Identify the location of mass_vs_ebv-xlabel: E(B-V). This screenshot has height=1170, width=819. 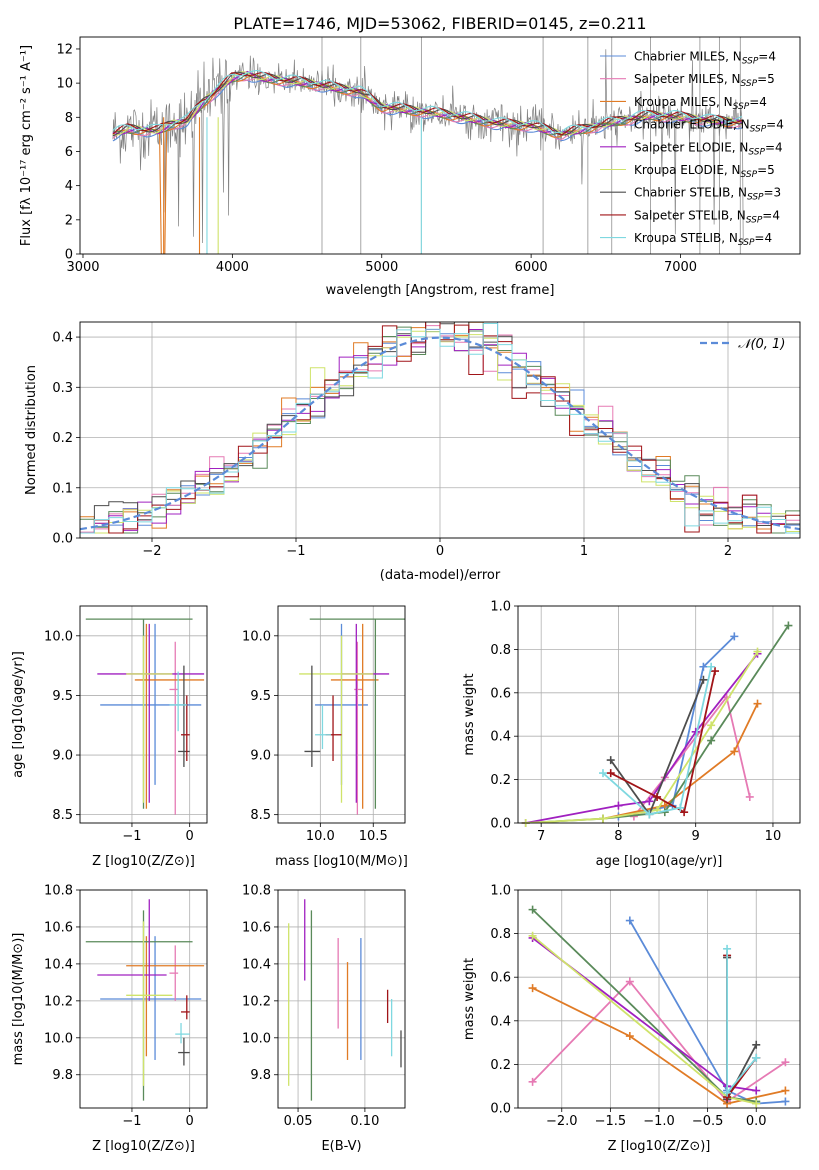
(341, 1146).